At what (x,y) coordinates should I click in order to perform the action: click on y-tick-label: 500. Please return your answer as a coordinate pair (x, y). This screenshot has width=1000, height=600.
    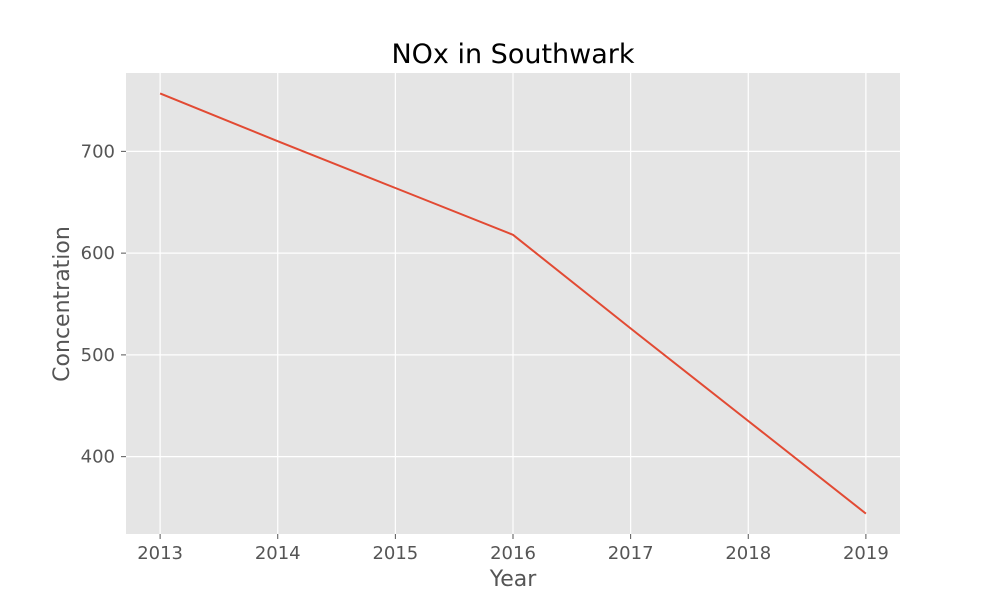
    Looking at the image, I should click on (98, 355).